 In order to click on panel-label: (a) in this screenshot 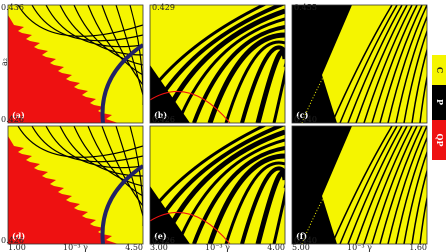, I will do `click(18, 115)`.